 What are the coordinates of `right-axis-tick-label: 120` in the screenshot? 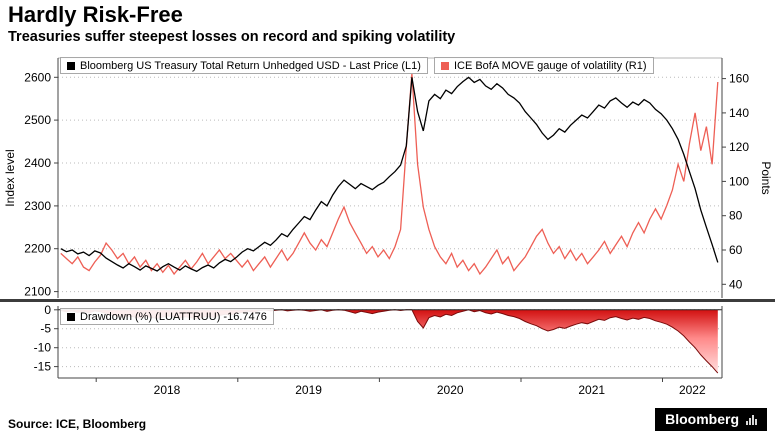 It's located at (739, 147).